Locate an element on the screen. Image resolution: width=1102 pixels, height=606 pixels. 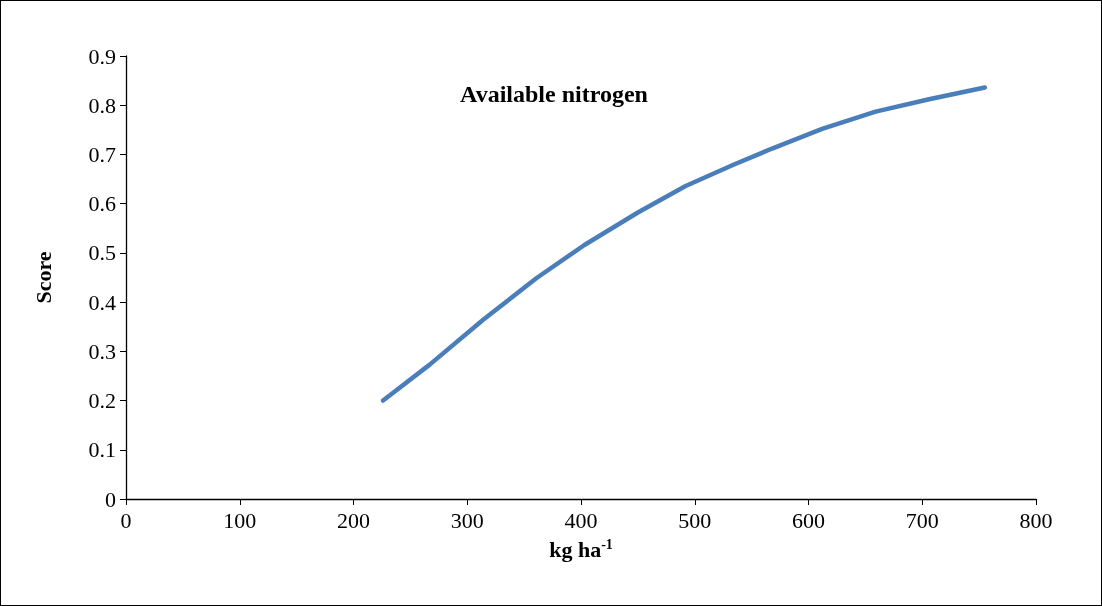
x-tick-label: 300 is located at coordinates (467, 520).